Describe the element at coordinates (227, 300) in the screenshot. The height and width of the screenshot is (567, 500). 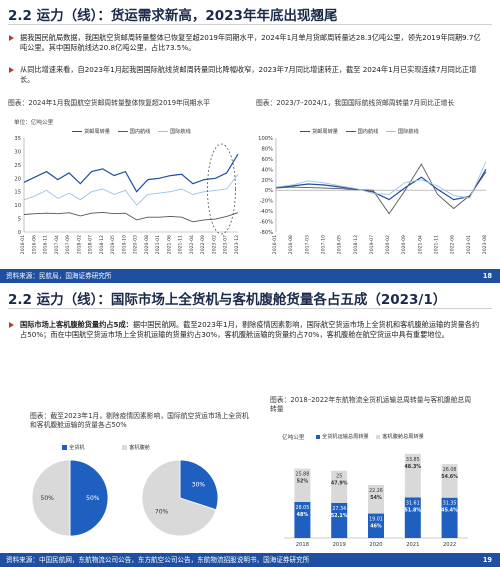
I see `page-title: 2.2 运力（线）：国际市场上全货机与客机腹舱货量各占五成（2023/1）` at that location.